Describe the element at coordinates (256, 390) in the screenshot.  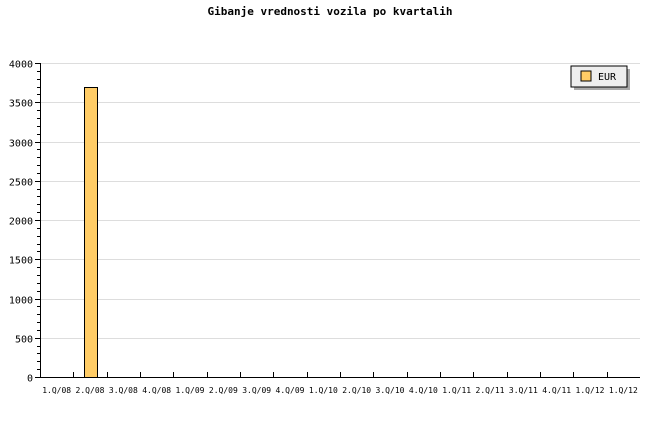
I see `x-tick-label: 3.Q/09` at that location.